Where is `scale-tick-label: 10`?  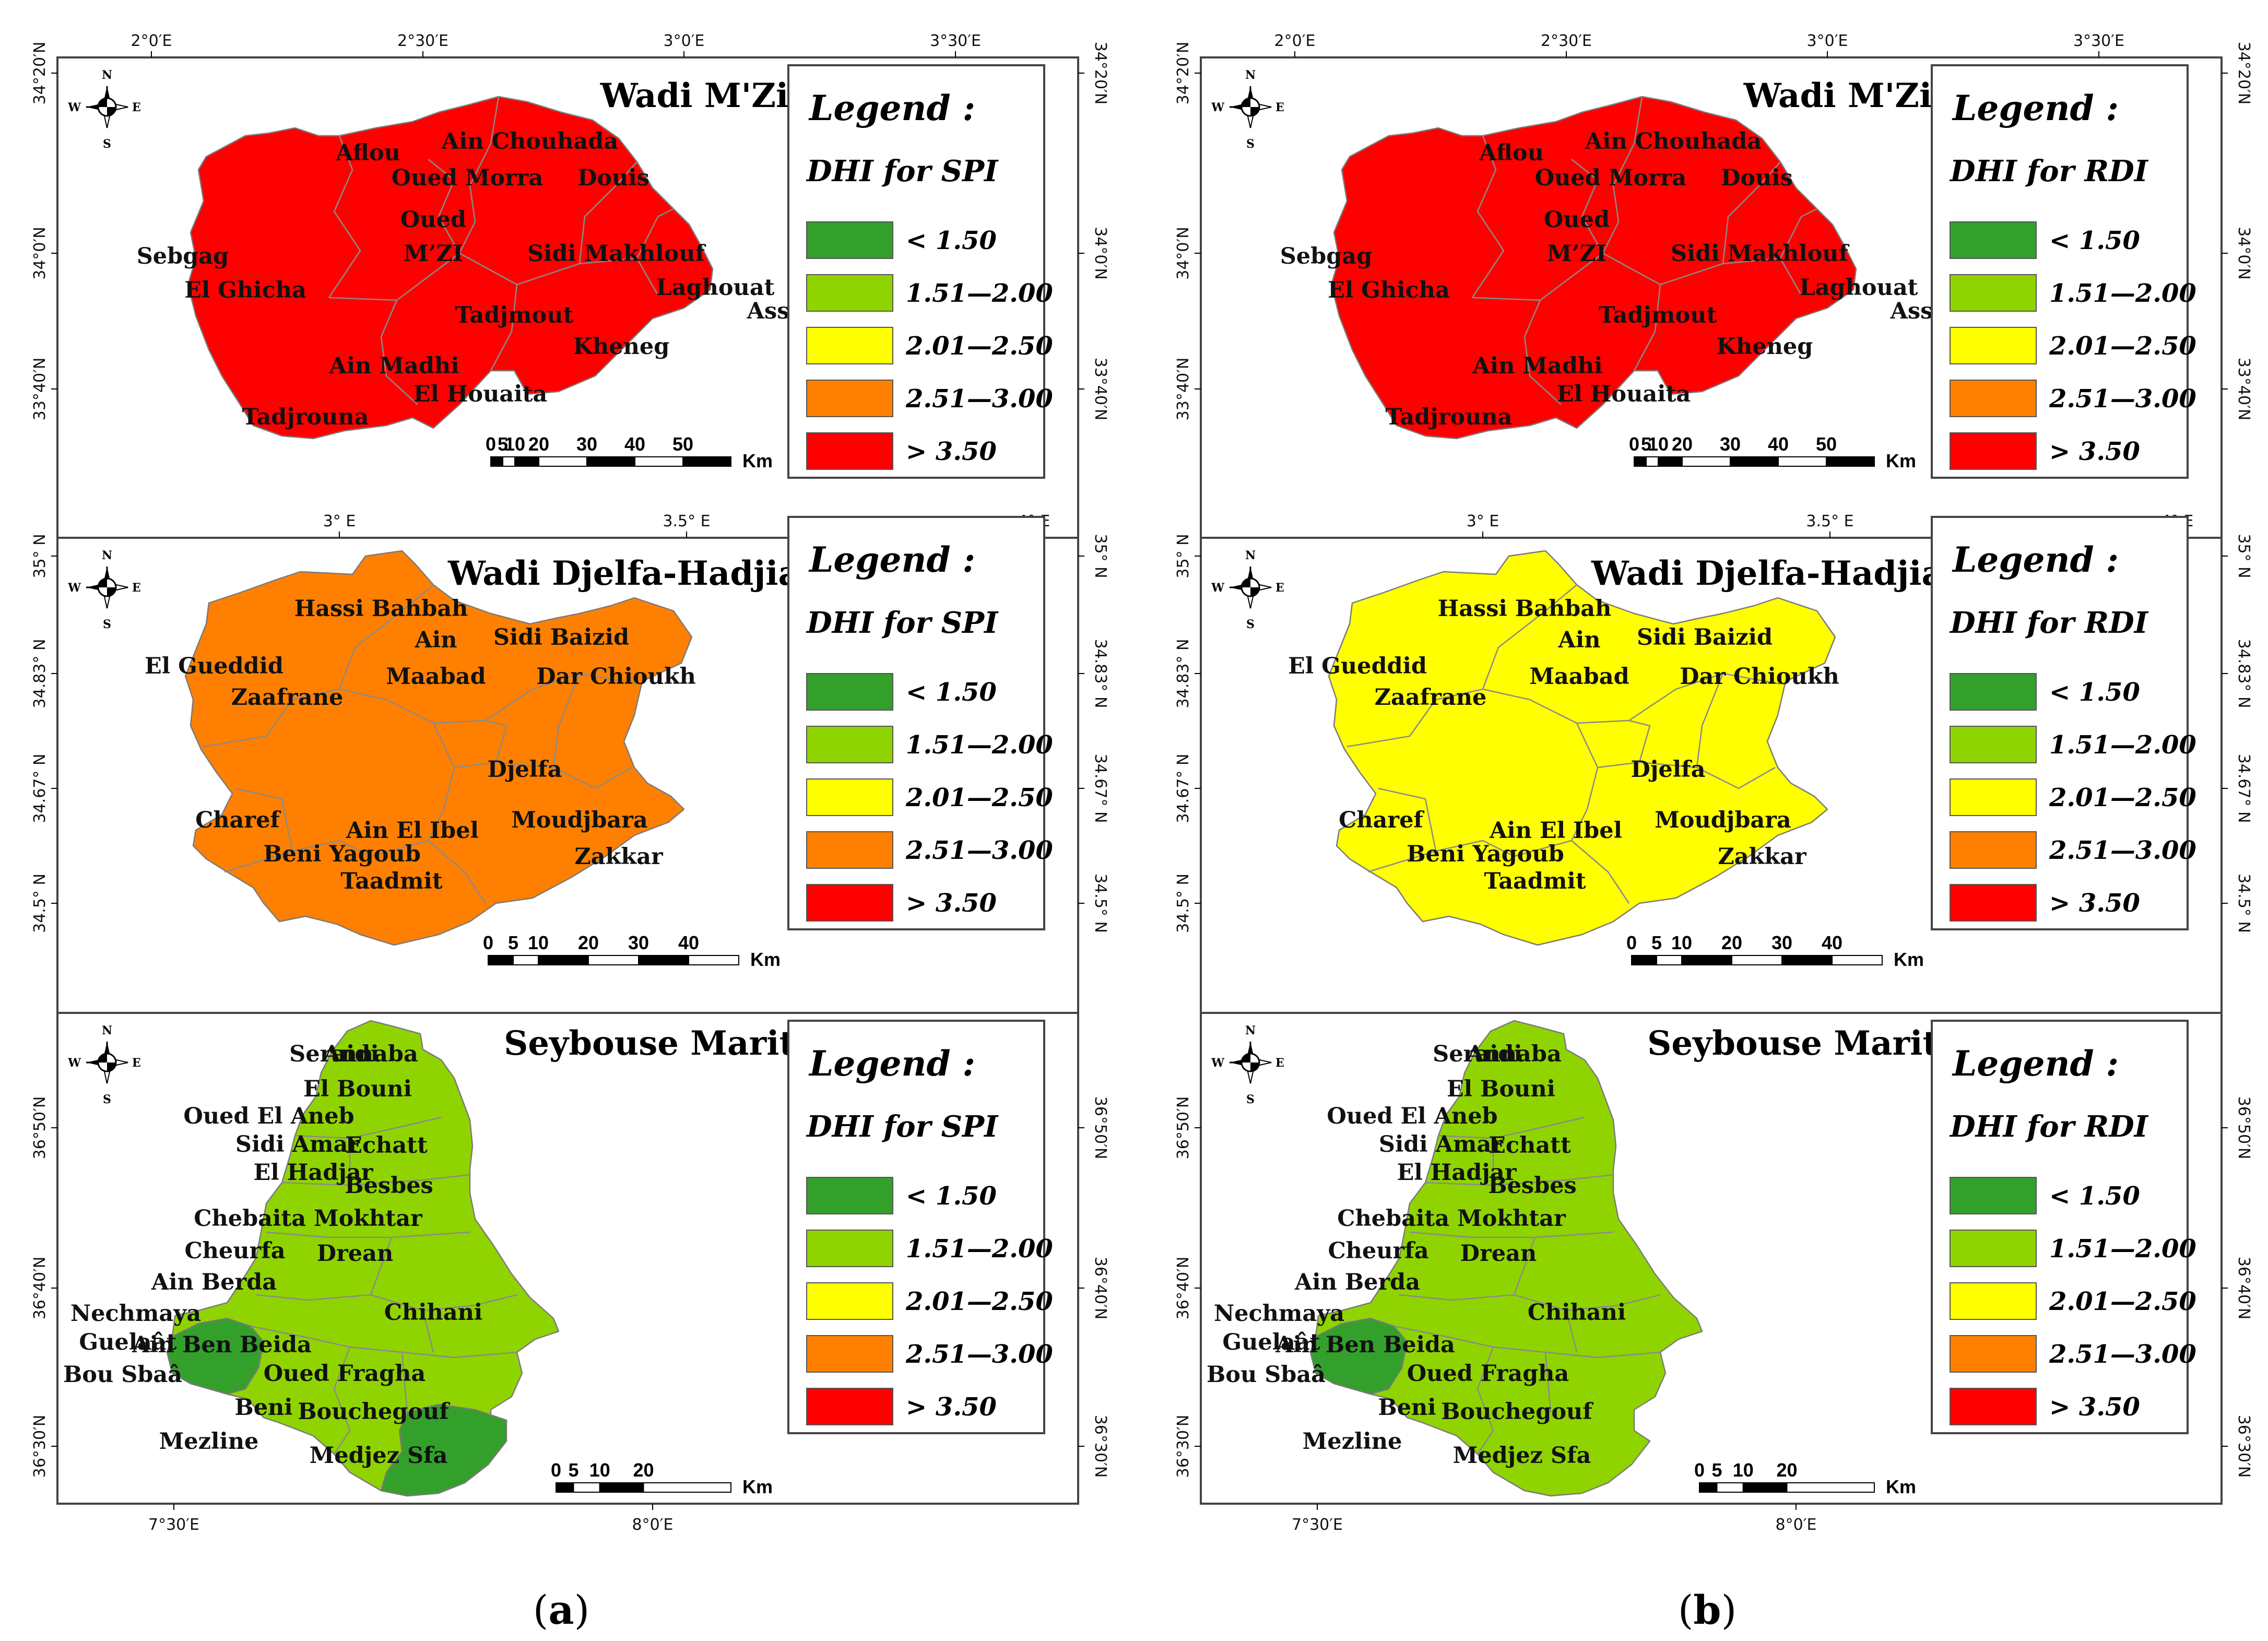 scale-tick-label: 10 is located at coordinates (1682, 943).